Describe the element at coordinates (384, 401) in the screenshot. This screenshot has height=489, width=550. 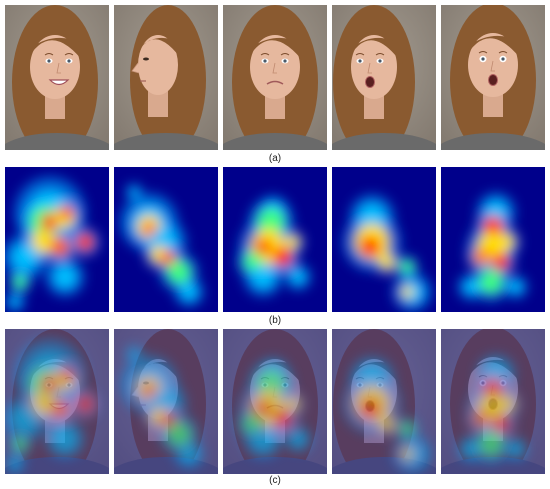
I see `overlay-surprised-side` at that location.